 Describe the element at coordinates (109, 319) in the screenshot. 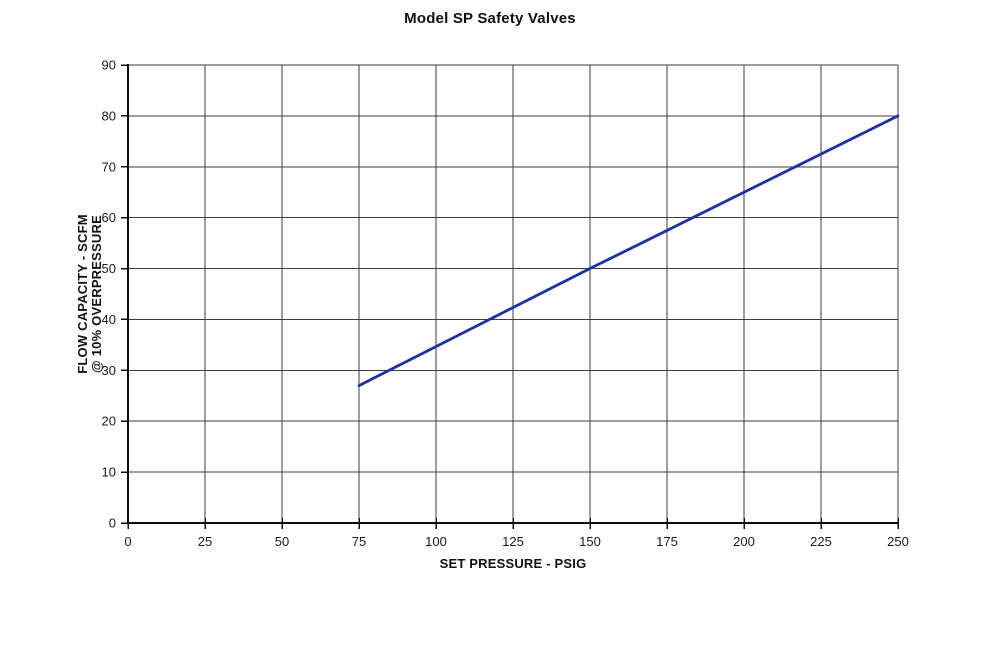

I see `y-tick-label: 40` at that location.